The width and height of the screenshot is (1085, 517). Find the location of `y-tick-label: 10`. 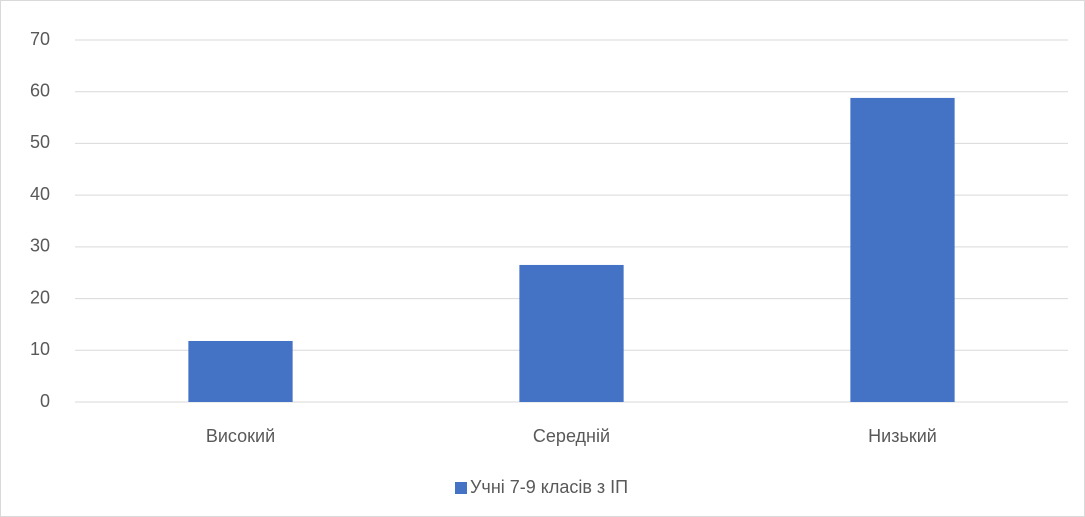

y-tick-label: 10 is located at coordinates (40, 349).